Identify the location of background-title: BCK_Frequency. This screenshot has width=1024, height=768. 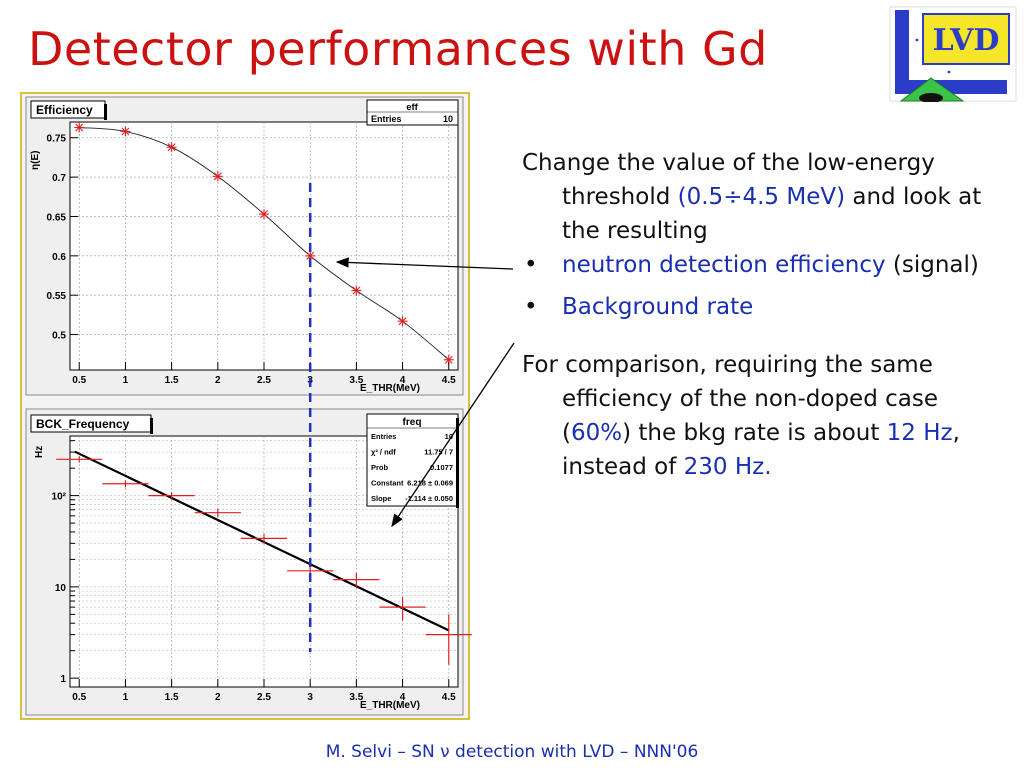
(83, 424).